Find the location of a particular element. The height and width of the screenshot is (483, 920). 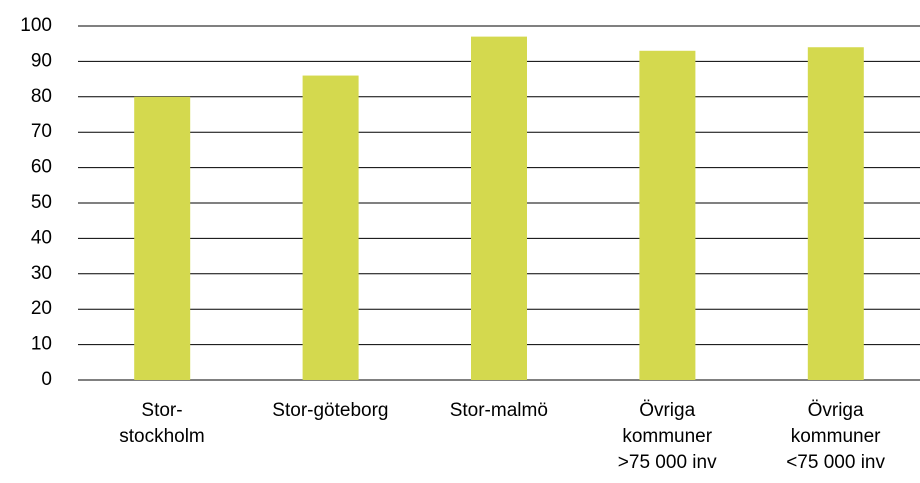

x-tick-label: Stor-göteborg is located at coordinates (330, 410).